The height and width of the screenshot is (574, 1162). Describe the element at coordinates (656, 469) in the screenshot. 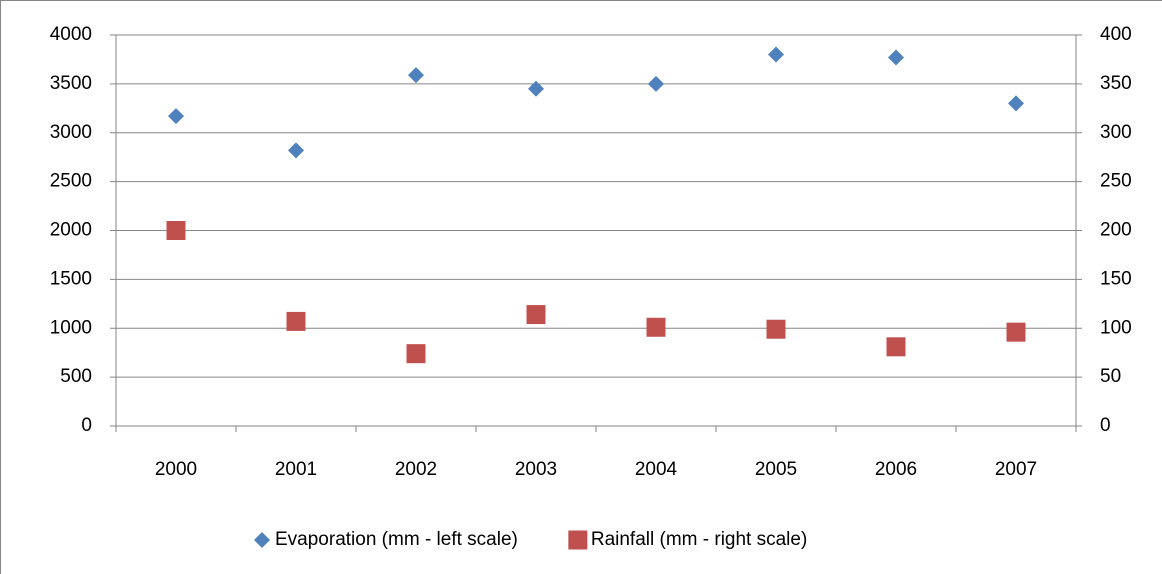

I see `x-tick-label: 2004` at that location.